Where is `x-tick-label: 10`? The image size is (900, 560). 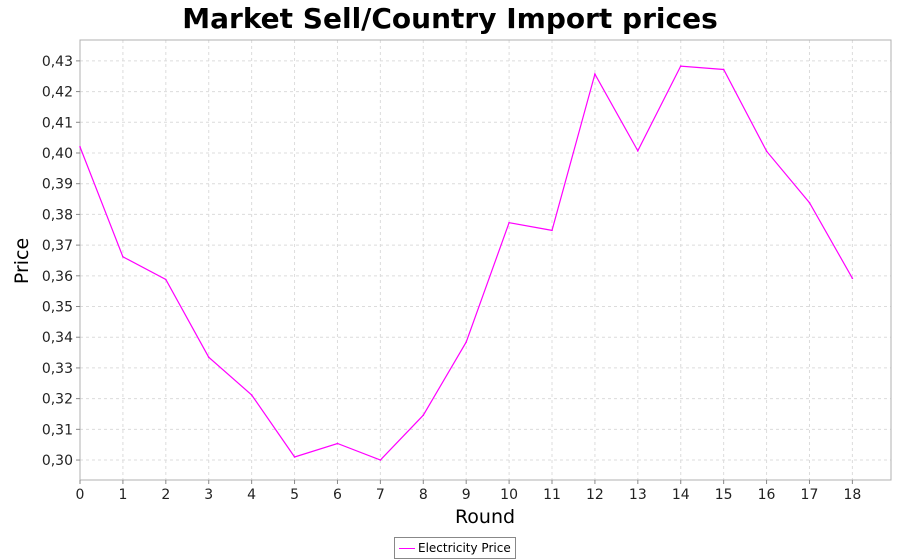
x-tick-label: 10 is located at coordinates (509, 495).